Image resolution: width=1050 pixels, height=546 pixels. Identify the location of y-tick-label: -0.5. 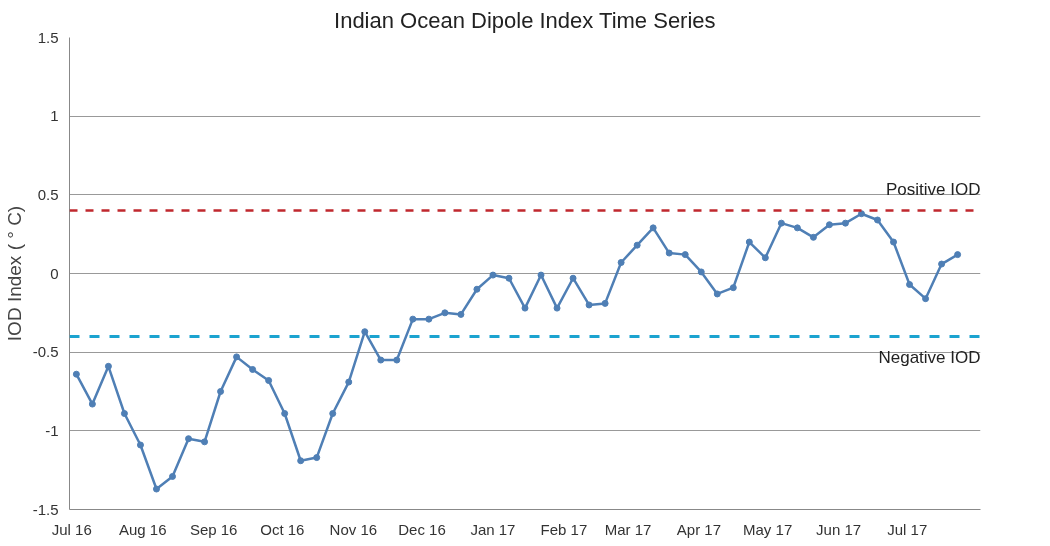
(45, 352).